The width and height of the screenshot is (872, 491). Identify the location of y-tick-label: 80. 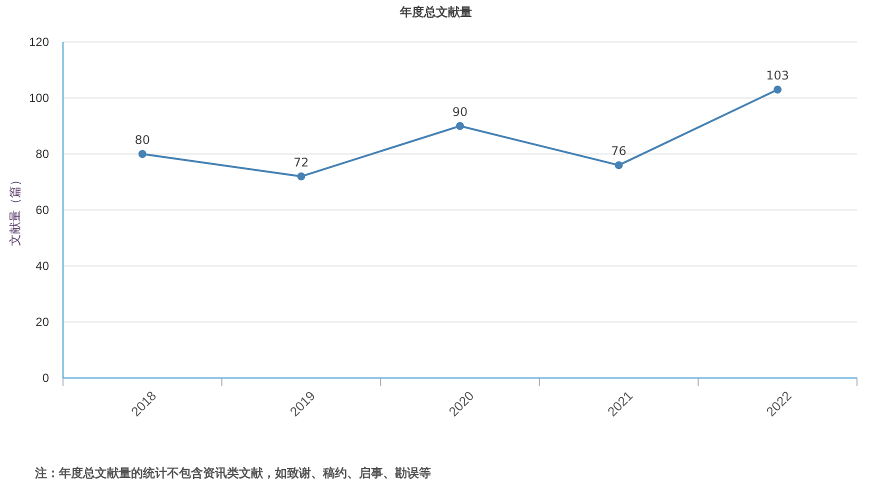
(43, 153).